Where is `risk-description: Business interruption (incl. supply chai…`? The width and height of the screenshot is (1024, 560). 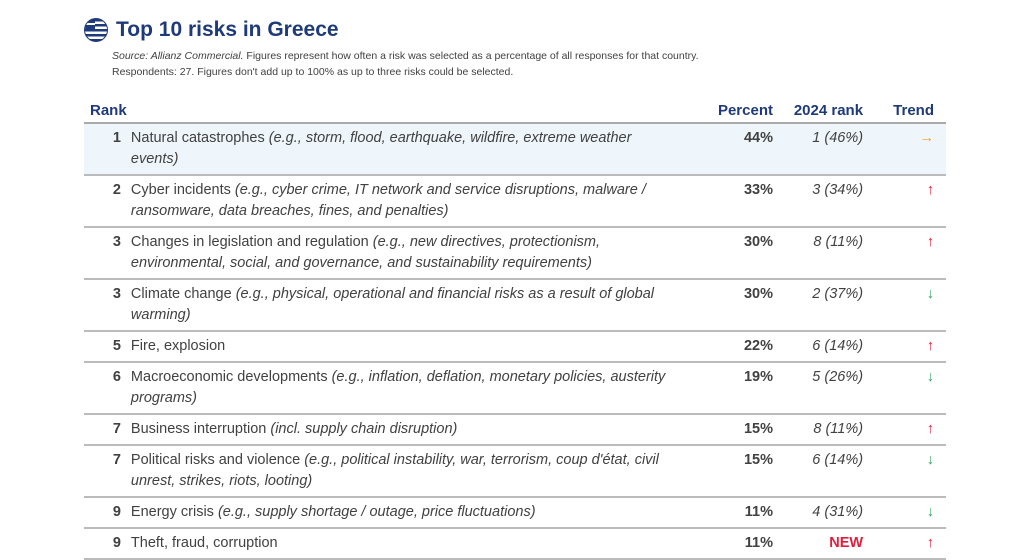
risk-description: Business interruption (incl. supply chai… is located at coordinates (402, 430).